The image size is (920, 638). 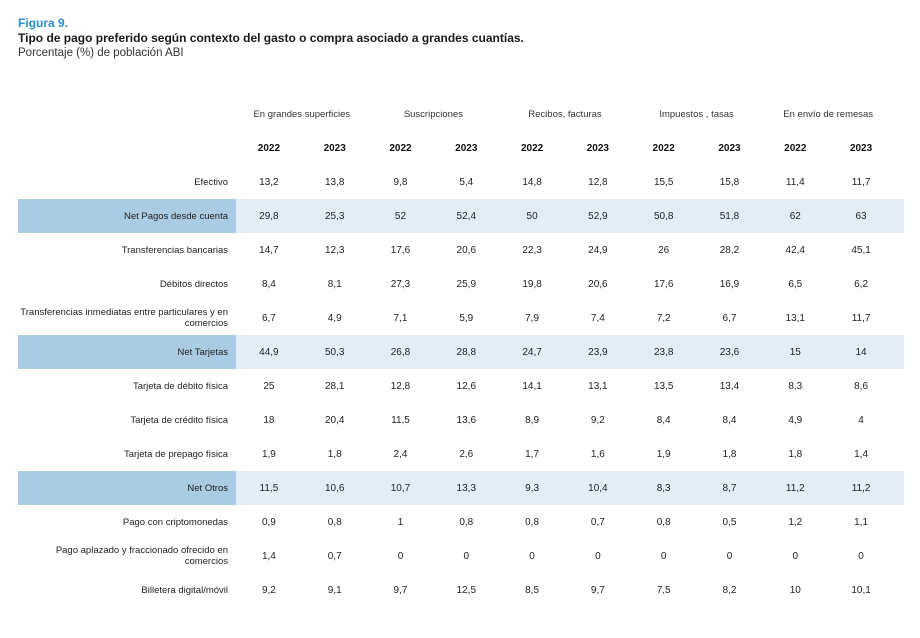 What do you see at coordinates (175, 522) in the screenshot?
I see `row-label: Pago con criptomonedas` at bounding box center [175, 522].